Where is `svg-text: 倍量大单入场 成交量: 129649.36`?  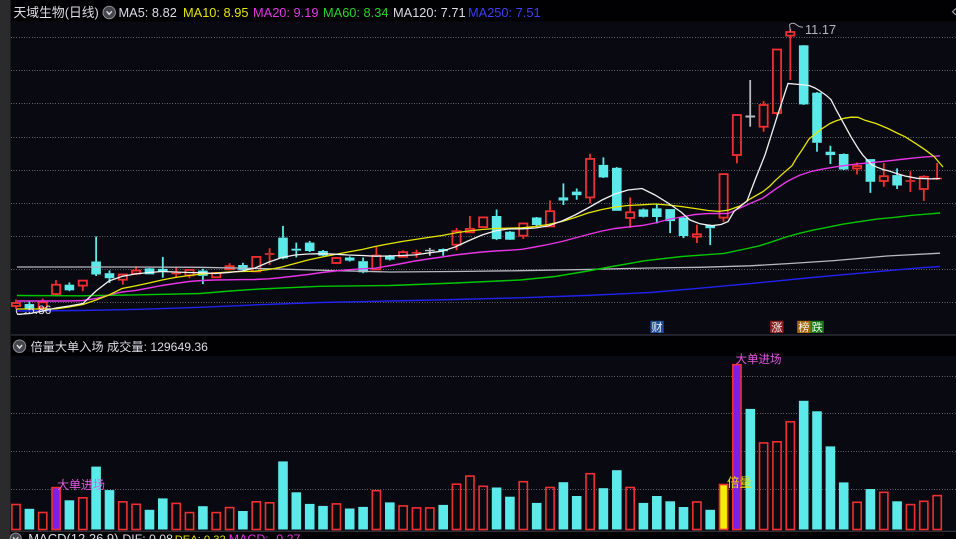 svg-text: 倍量大单入场 成交量: 129649.36 is located at coordinates (120, 346).